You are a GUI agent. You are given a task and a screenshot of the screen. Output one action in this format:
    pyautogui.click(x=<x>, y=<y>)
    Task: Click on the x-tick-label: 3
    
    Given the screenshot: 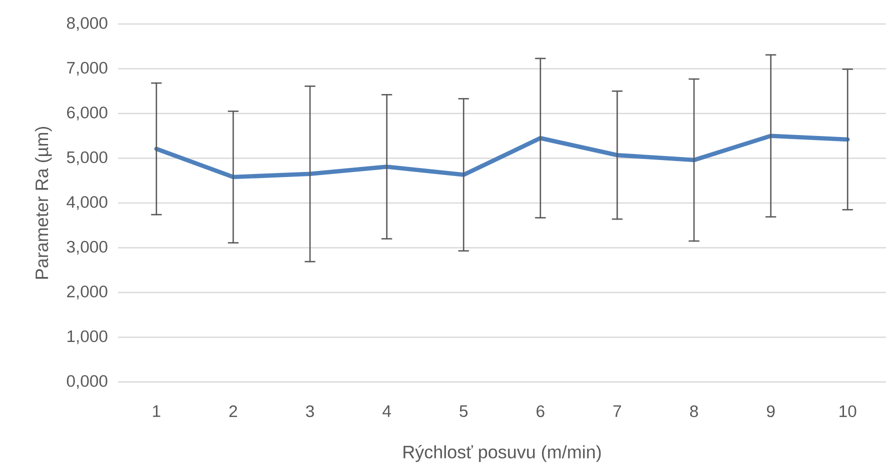 What is the action you would take?
    pyautogui.click(x=310, y=411)
    